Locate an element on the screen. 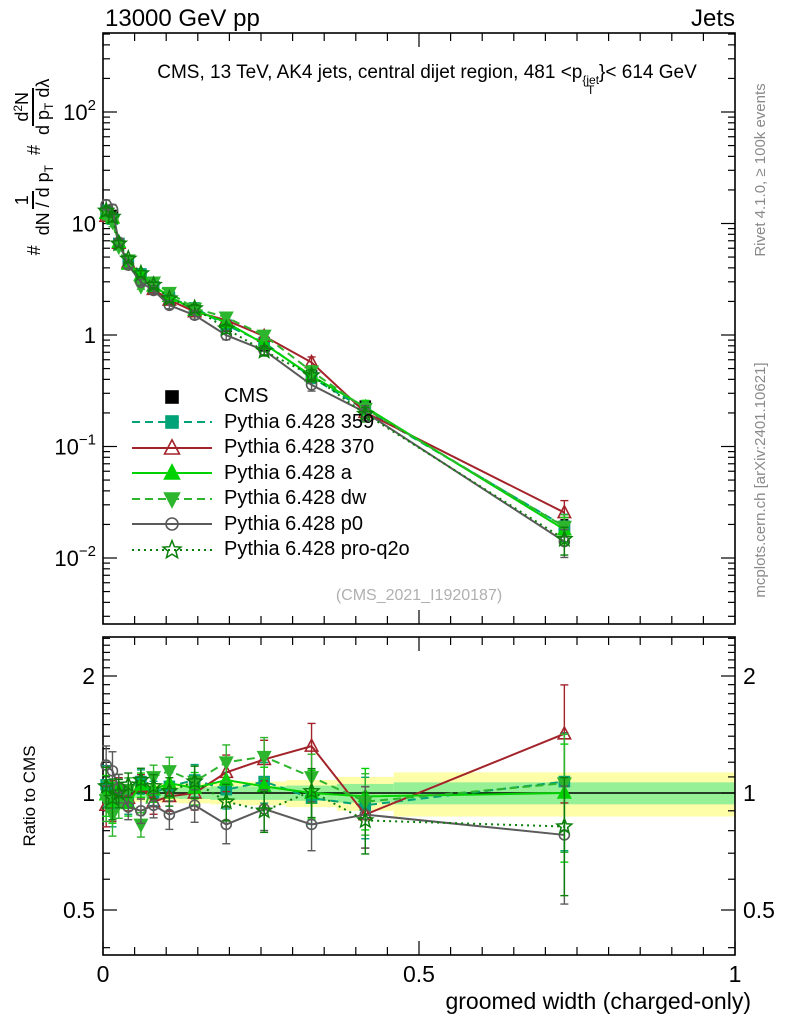  ratio-y-tick-label: 0.5 is located at coordinates (79, 910).